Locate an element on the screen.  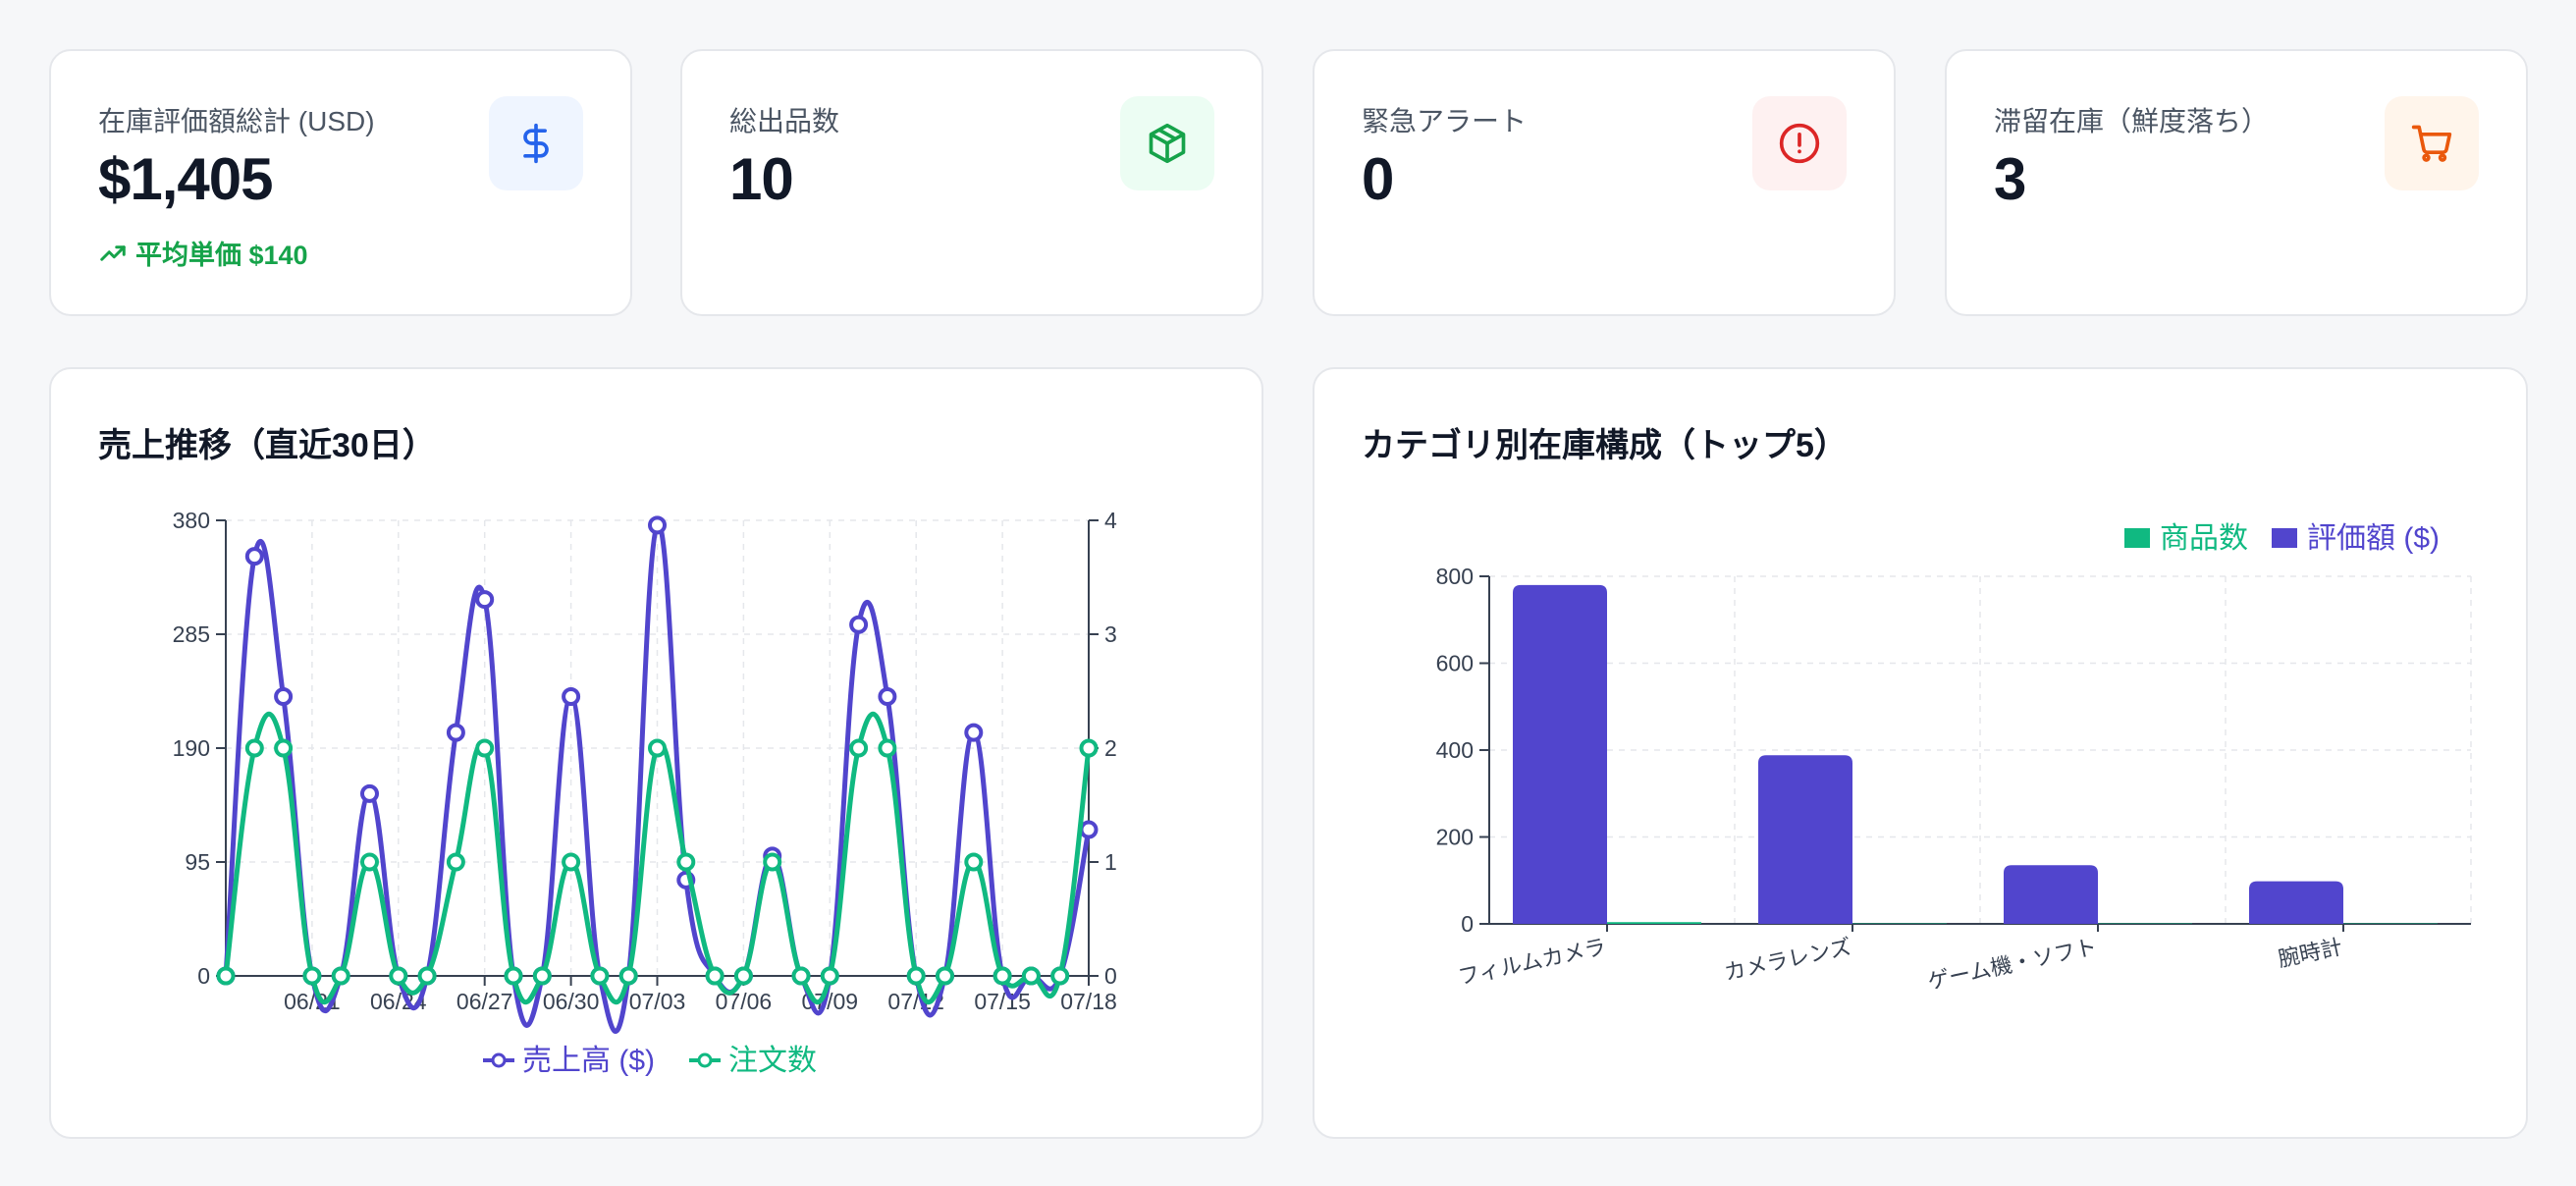
y-tick-label-right: 4 is located at coordinates (1110, 520).